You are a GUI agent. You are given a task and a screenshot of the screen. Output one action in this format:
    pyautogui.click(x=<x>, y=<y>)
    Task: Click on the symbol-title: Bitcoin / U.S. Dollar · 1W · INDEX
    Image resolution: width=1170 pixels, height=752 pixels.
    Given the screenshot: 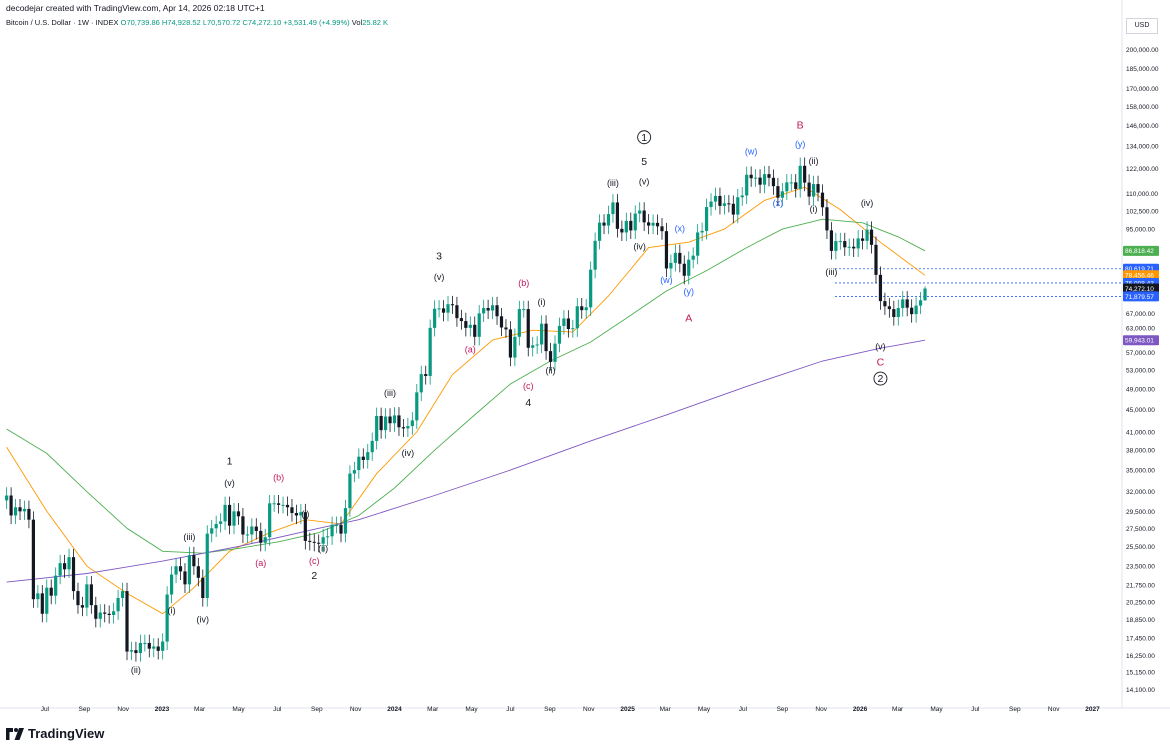 What is the action you would take?
    pyautogui.click(x=62, y=22)
    